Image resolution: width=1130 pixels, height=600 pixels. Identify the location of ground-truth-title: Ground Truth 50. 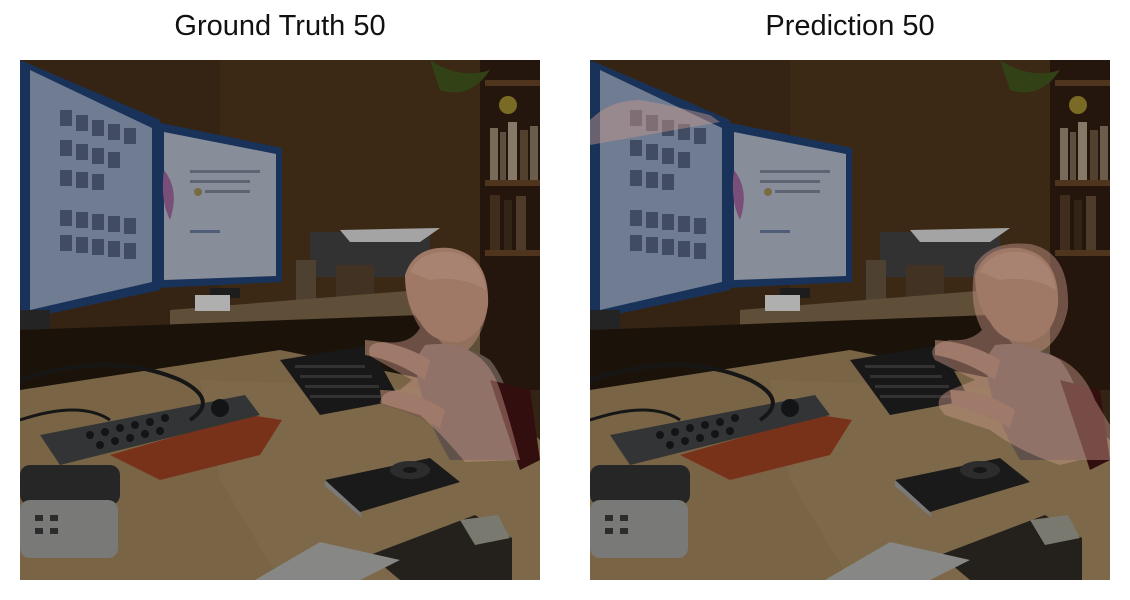
(280, 26).